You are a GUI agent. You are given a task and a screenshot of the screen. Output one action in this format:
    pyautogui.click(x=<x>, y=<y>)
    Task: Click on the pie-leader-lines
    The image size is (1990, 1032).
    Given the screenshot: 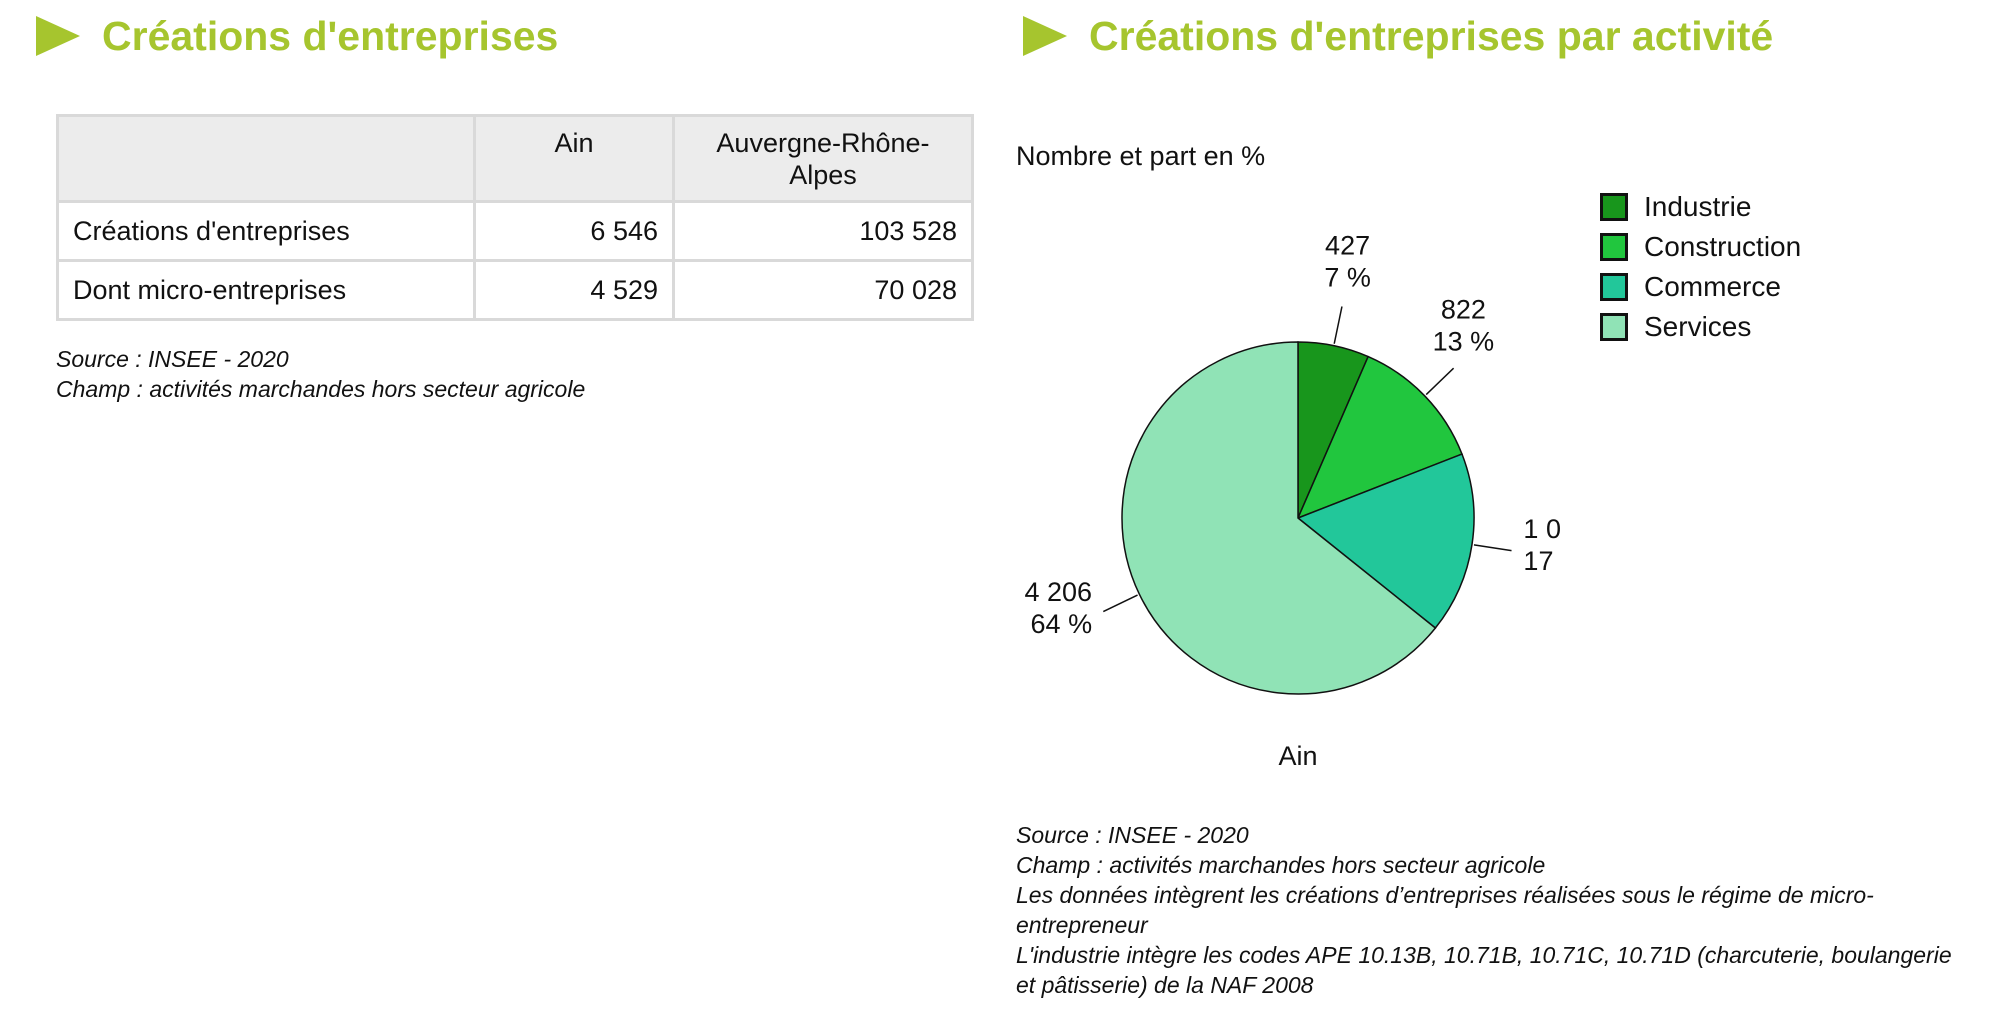 What is the action you would take?
    pyautogui.click(x=1307, y=459)
    